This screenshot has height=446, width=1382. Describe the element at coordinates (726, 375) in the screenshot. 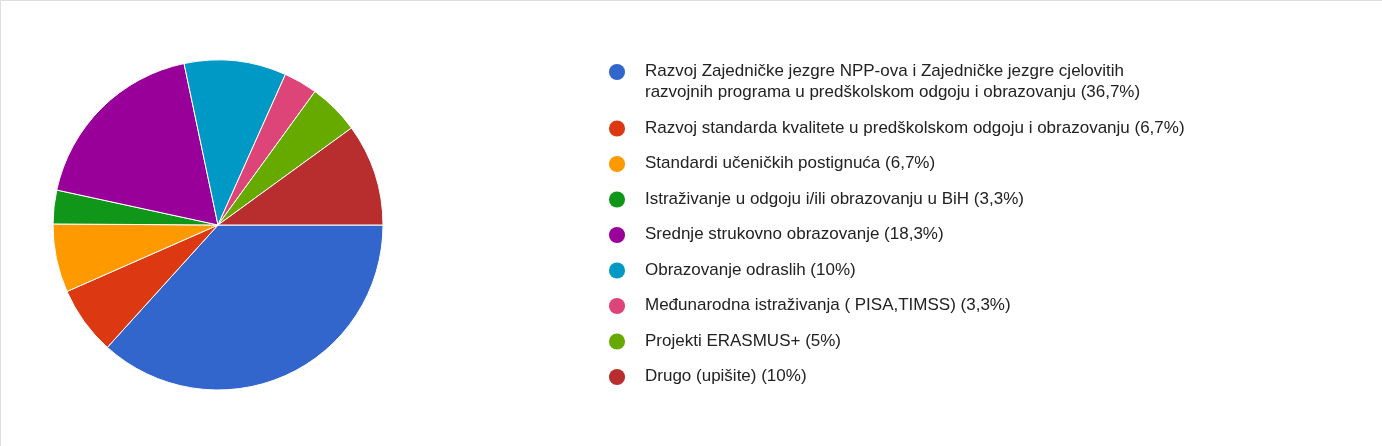

I see `legend-label: Drugo (upišite) (10%)` at that location.